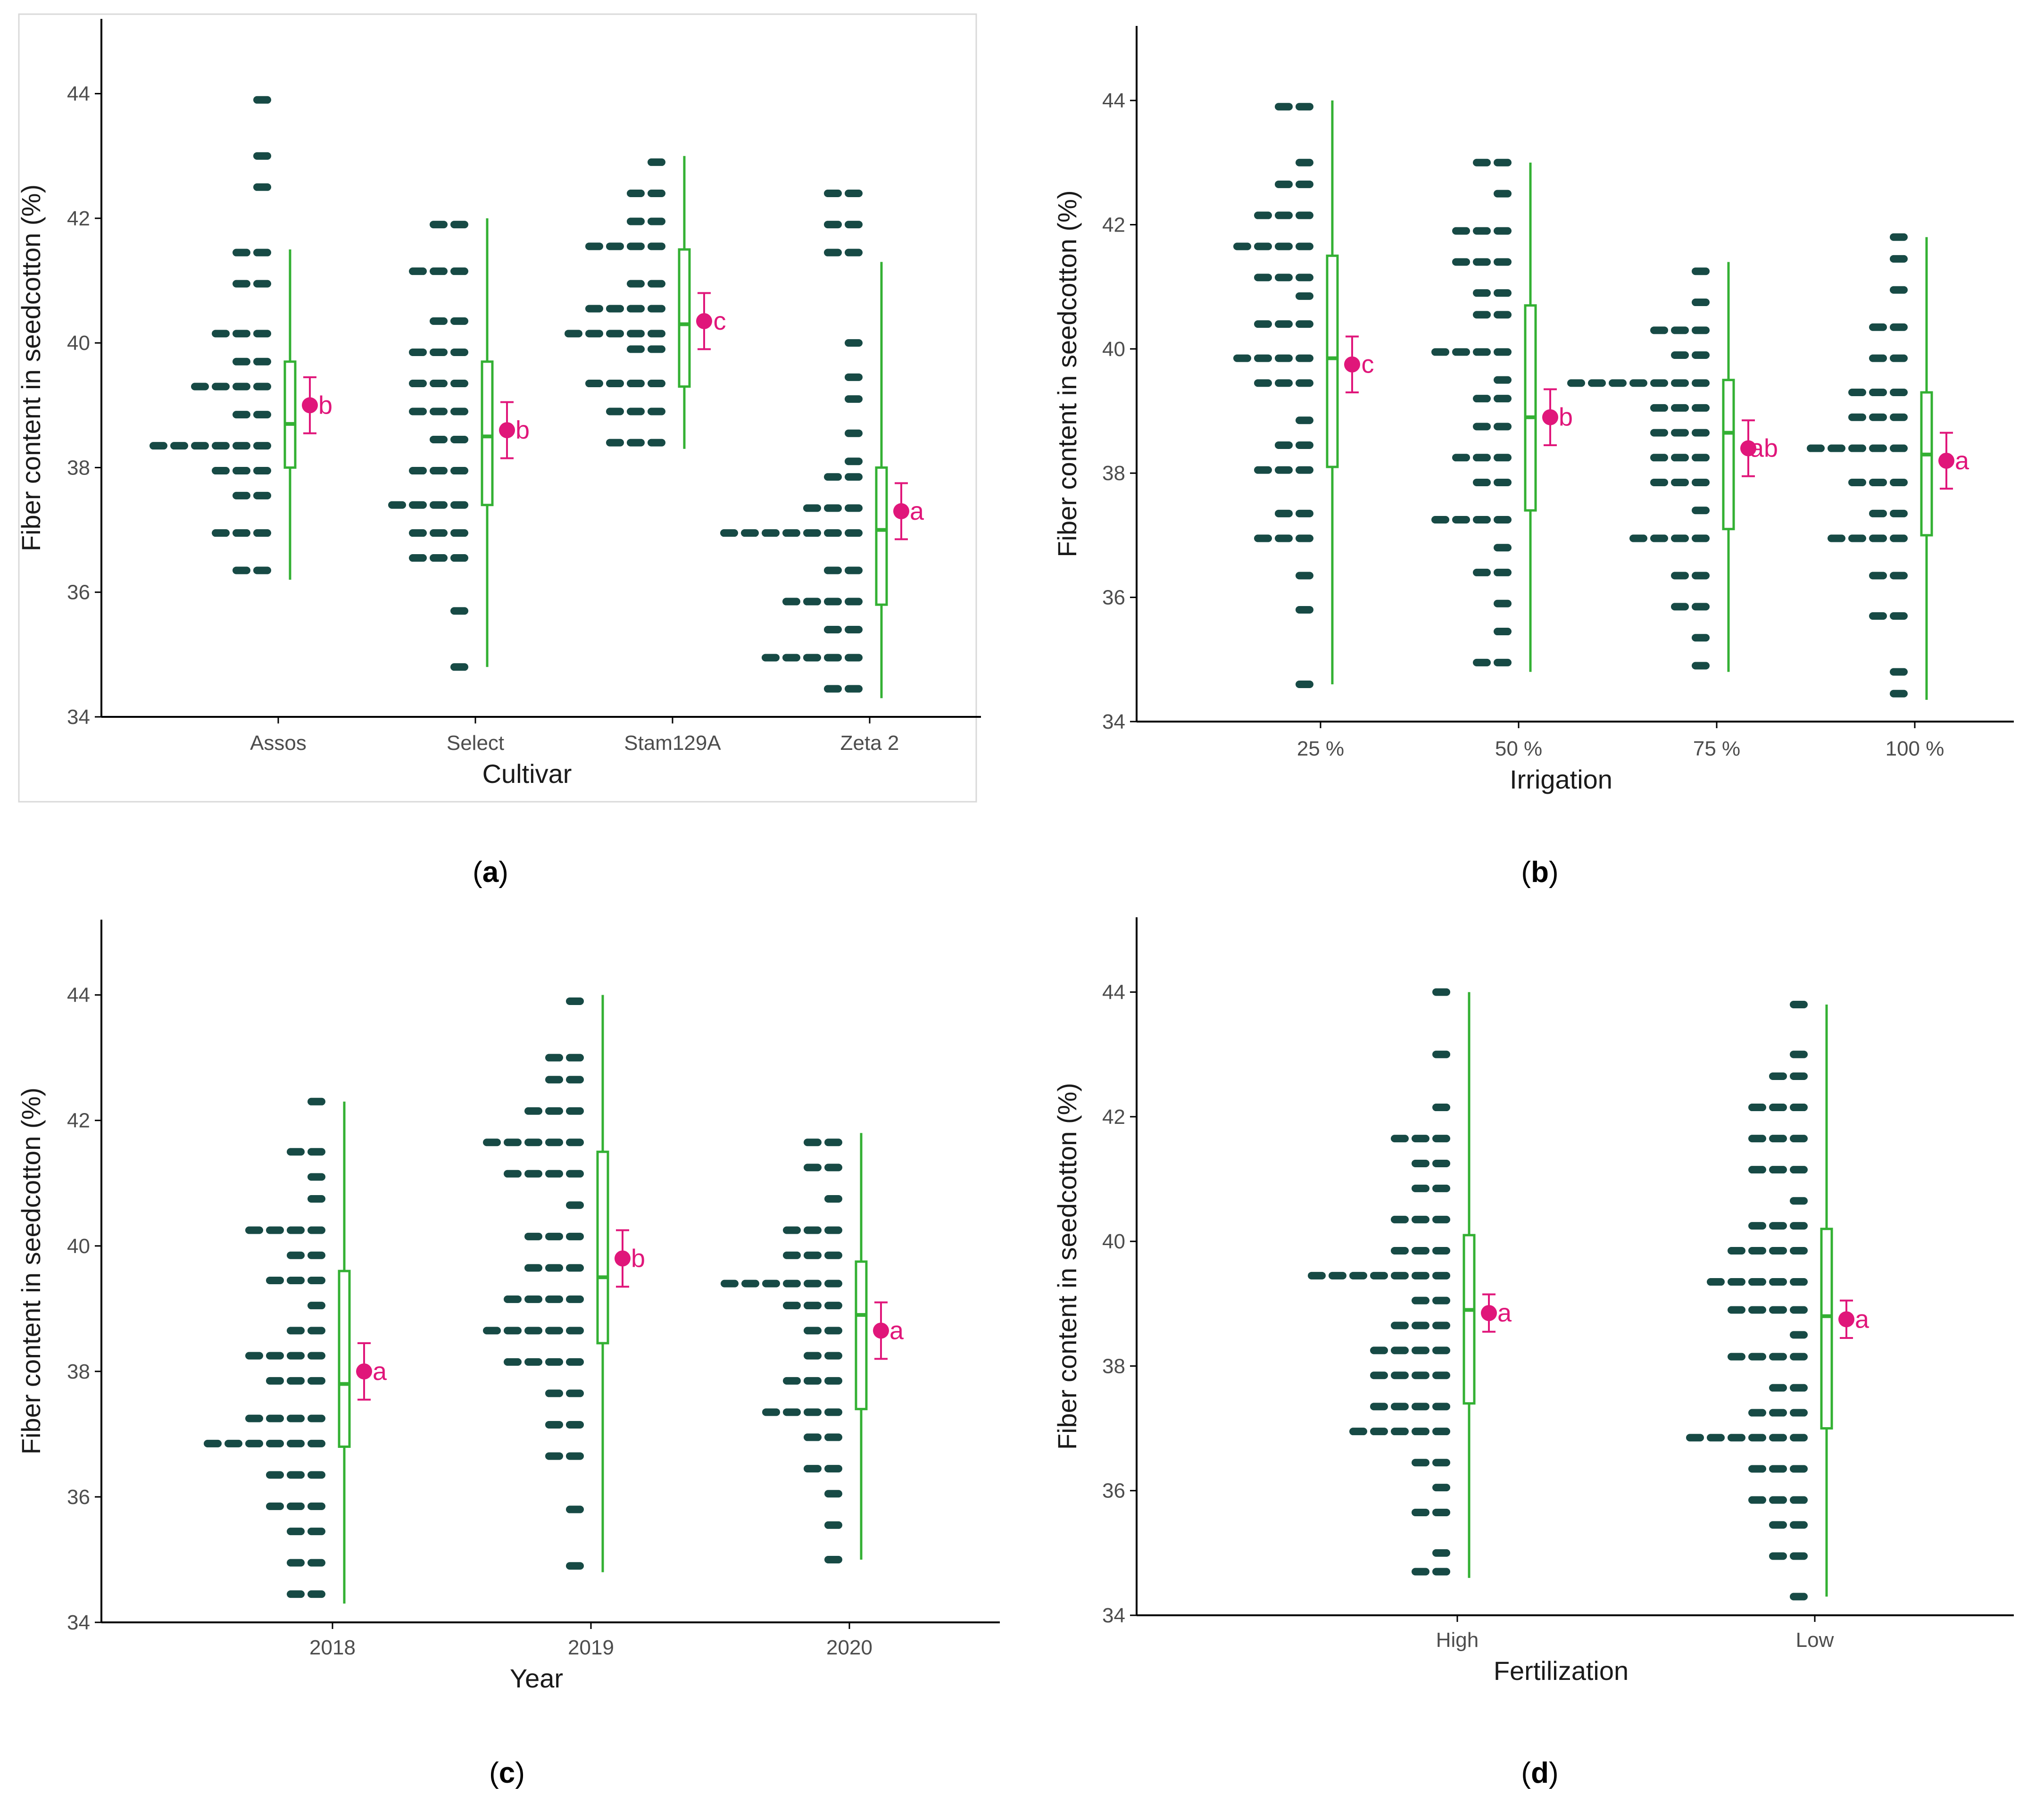 The height and width of the screenshot is (1803, 2044). I want to click on significance-letter: ab, so click(1764, 448).